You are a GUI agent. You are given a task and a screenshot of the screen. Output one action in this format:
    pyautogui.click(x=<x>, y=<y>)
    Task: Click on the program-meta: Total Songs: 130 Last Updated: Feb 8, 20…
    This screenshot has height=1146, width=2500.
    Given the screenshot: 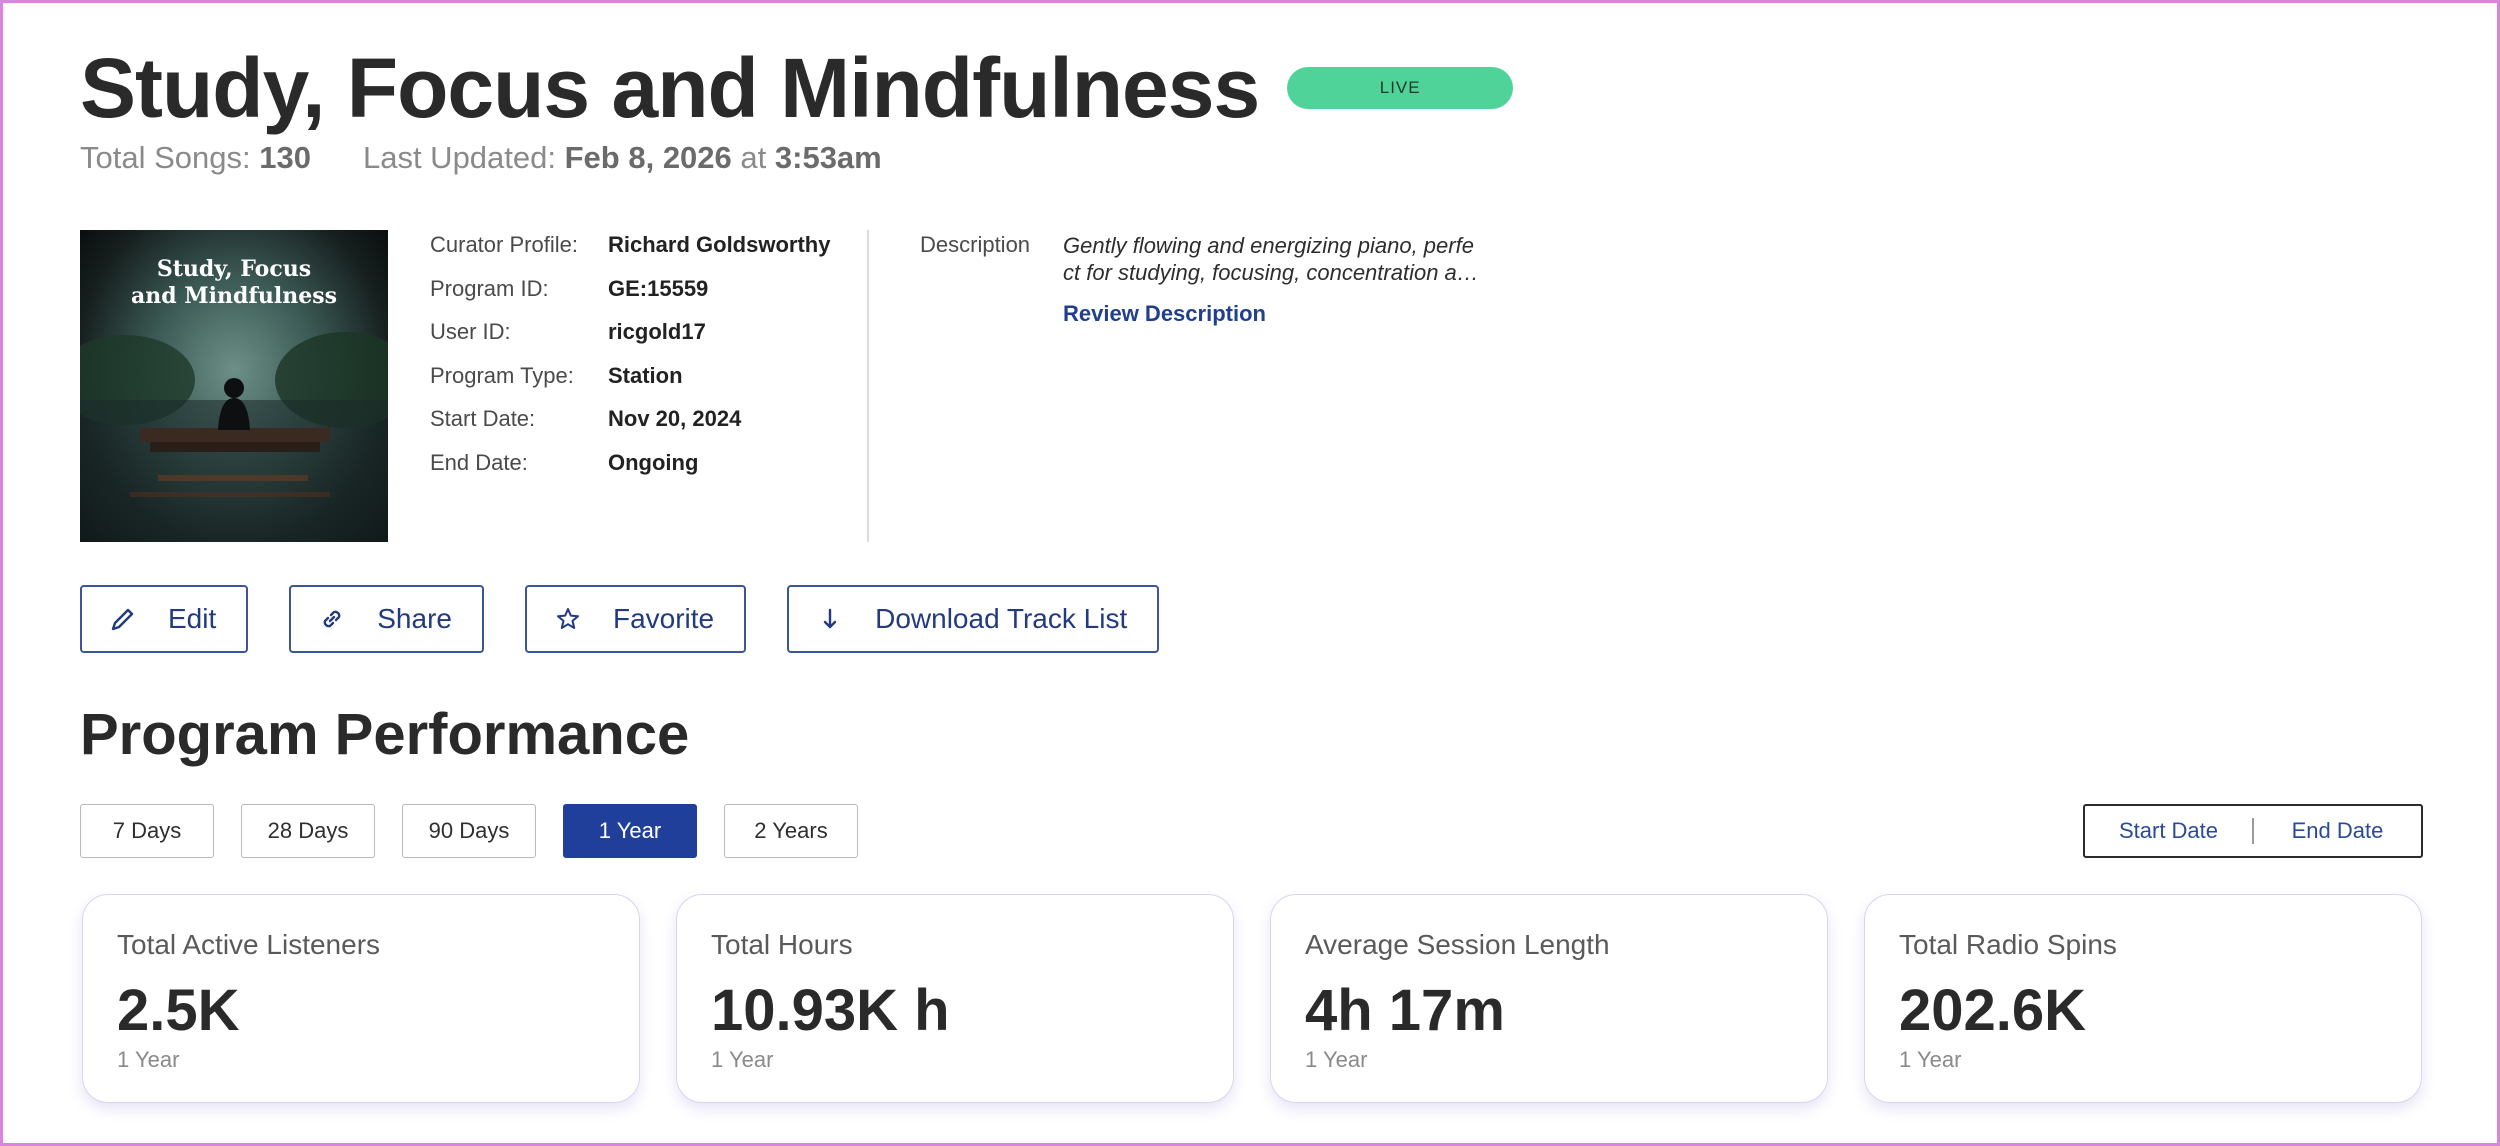 What is the action you would take?
    pyautogui.click(x=481, y=158)
    